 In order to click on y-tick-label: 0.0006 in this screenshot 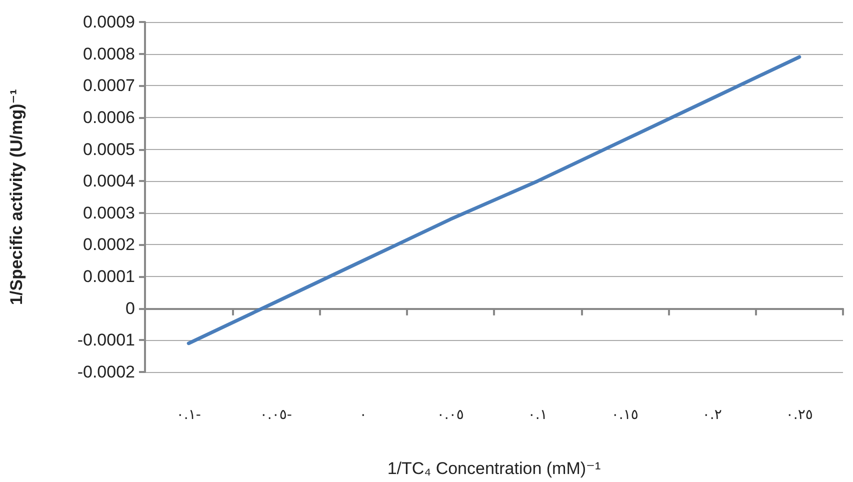, I will do `click(109, 117)`.